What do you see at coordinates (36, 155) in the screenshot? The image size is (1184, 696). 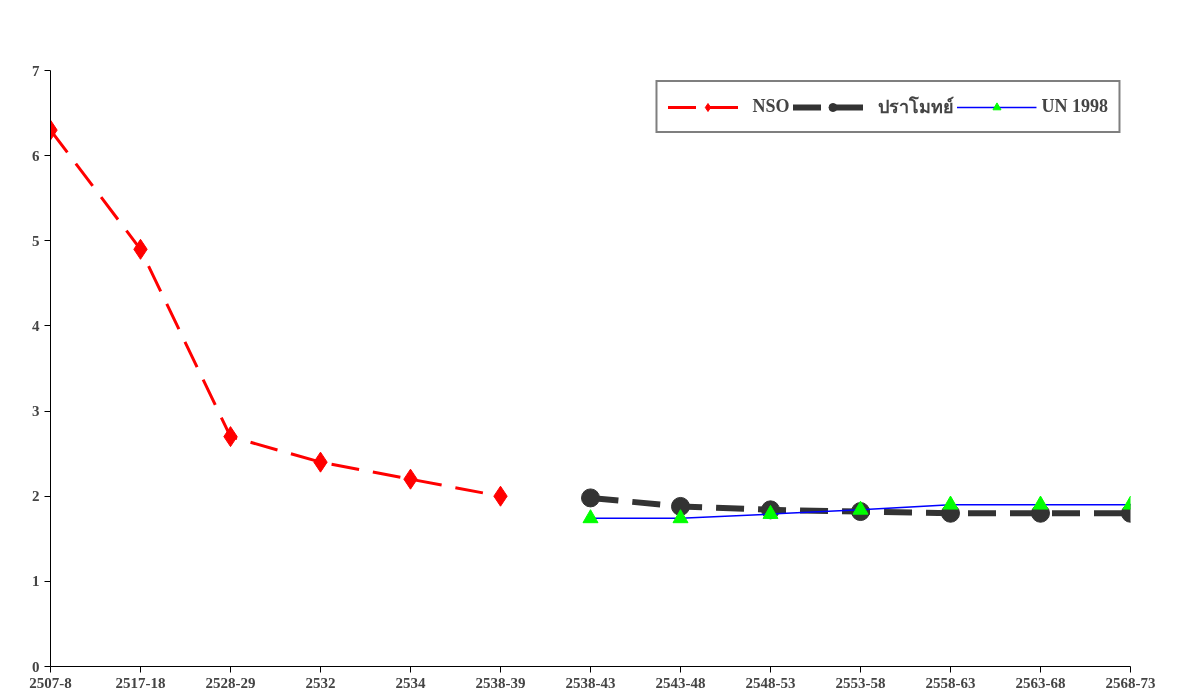 I see `y-tick-label: 6` at bounding box center [36, 155].